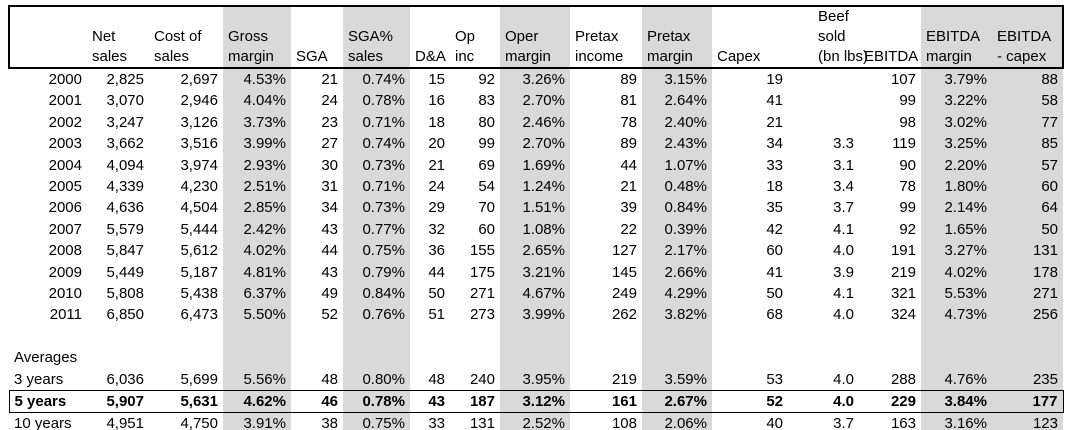 The image size is (1067, 430). Describe the element at coordinates (956, 122) in the screenshot. I see `cell-ebitda_margin: 3.02%` at that location.